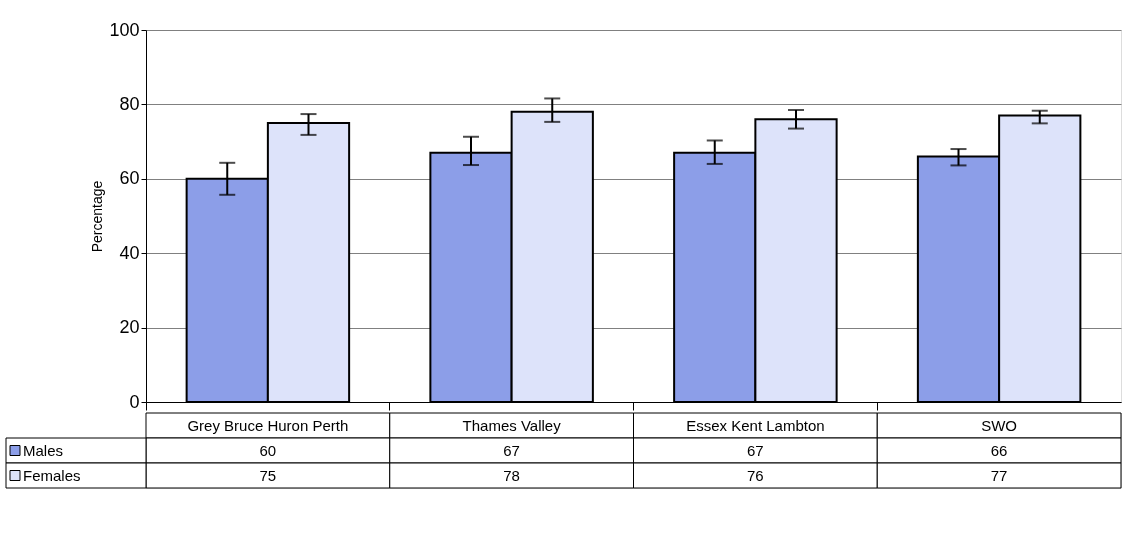 Image resolution: width=1130 pixels, height=560 pixels. Describe the element at coordinates (97, 216) in the screenshot. I see `y-axis-title: Percentage` at that location.